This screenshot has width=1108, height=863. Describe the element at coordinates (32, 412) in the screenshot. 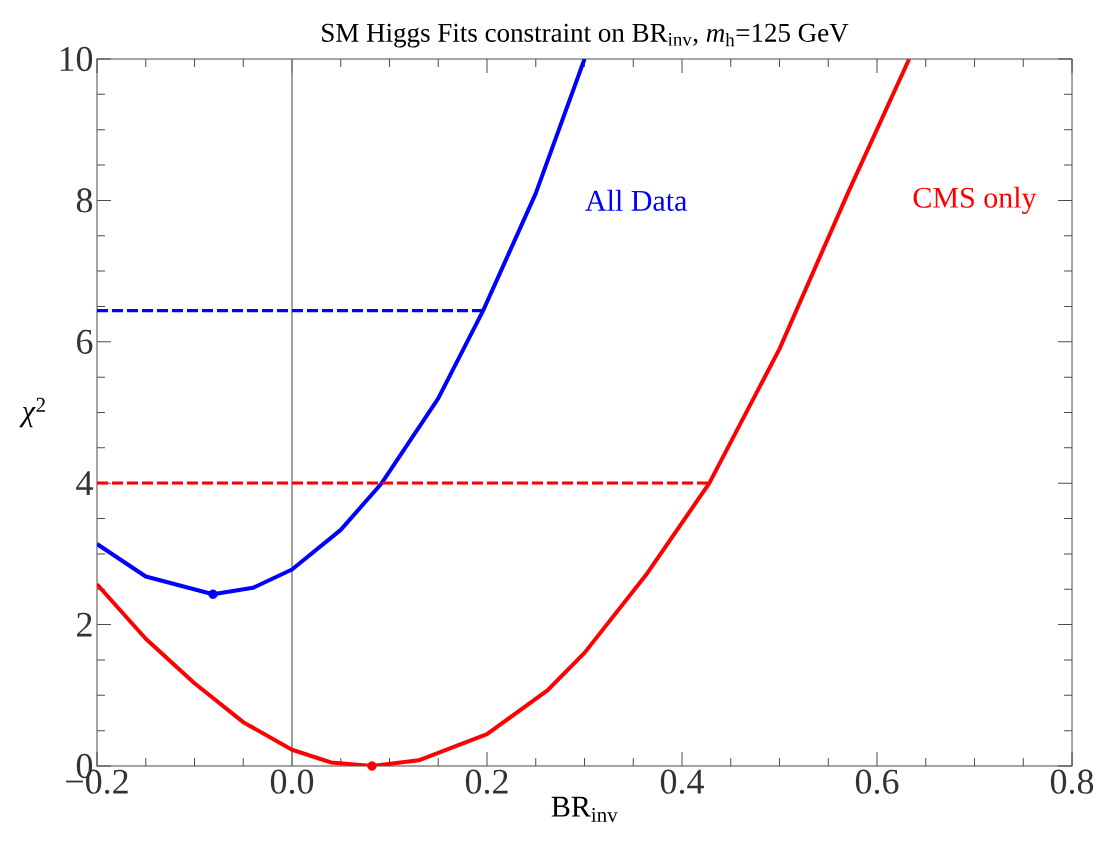

I see `y-axis-title: χ$^{2}$` at that location.